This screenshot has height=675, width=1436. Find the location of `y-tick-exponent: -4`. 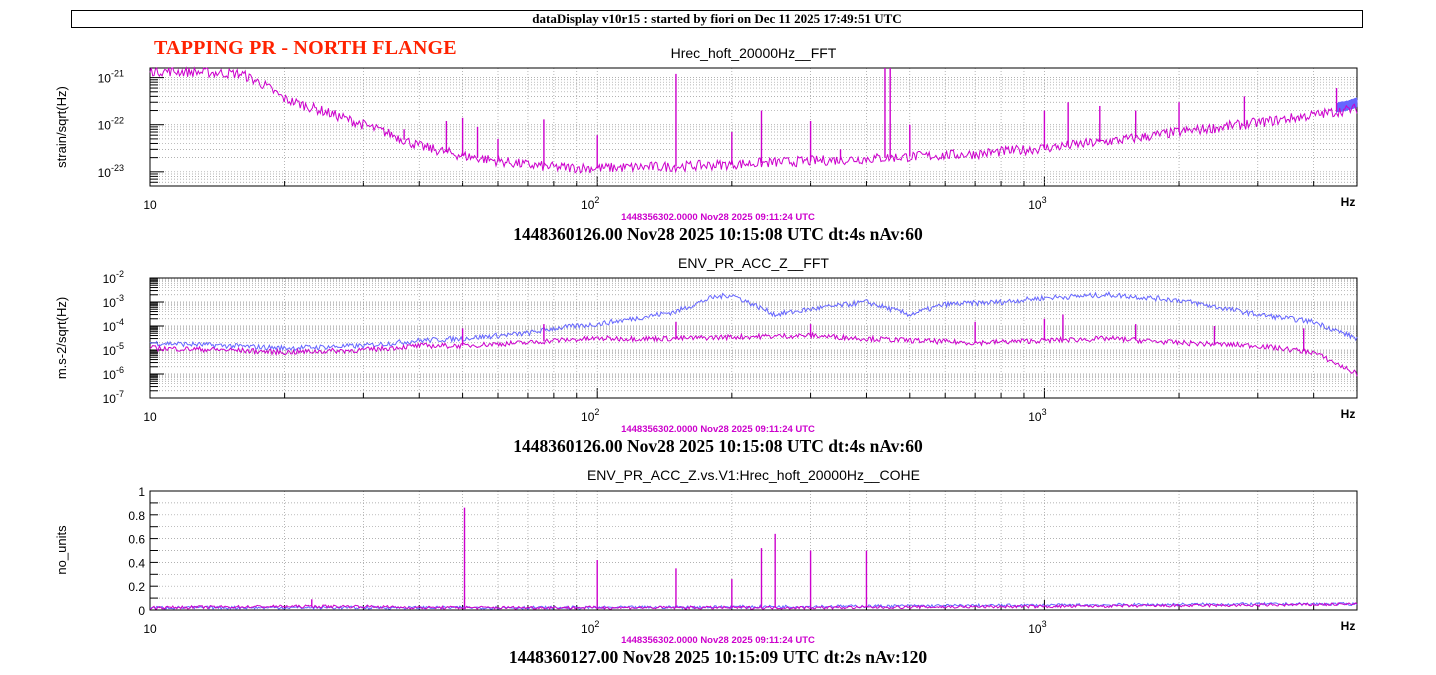

y-tick-exponent: -4 is located at coordinates (120, 322).